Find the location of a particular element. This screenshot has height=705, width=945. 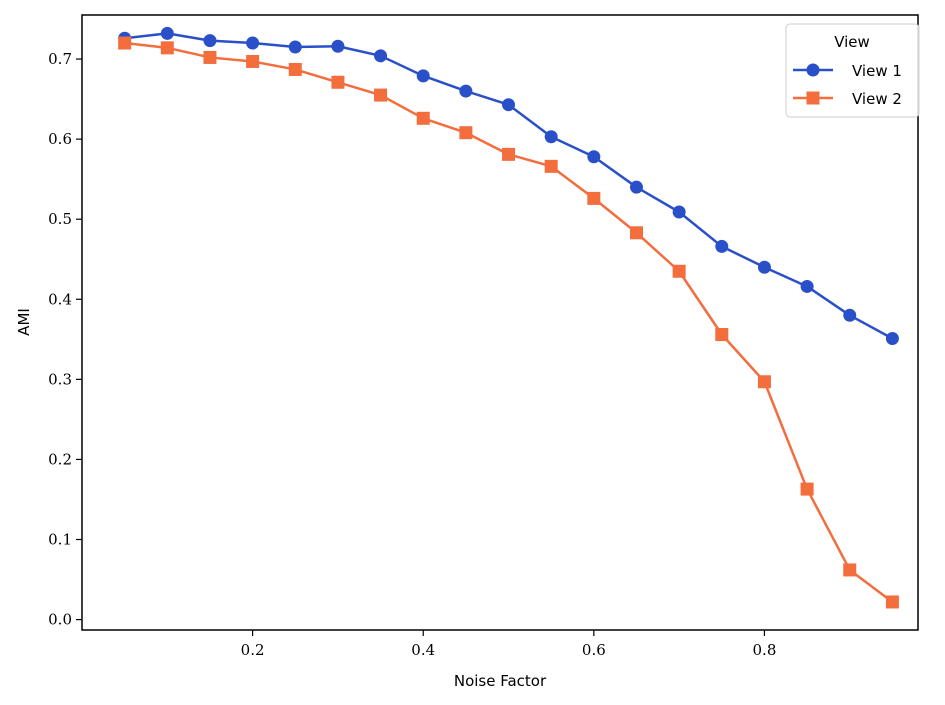

y-axis-ticks: 0.0 0.1 0.2 0.3 0.4 0.5 0.6 0.7 is located at coordinates (65, 339).